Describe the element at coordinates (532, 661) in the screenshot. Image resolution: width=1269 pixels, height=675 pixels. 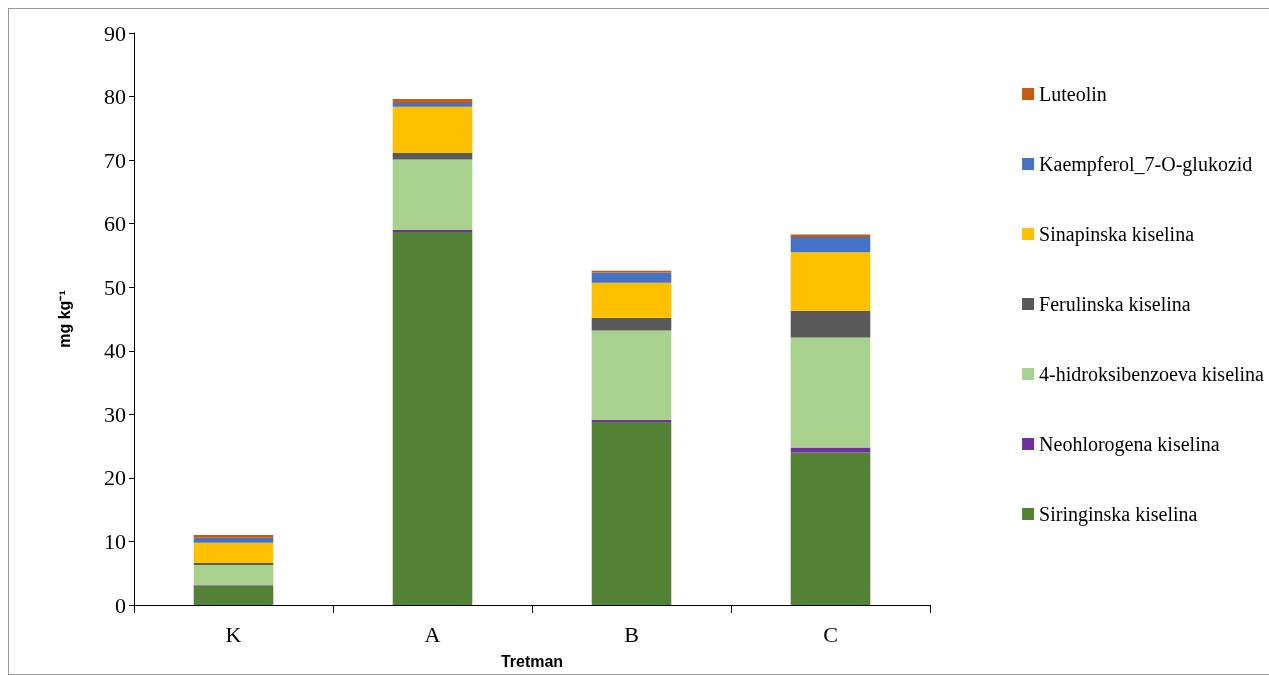
I see `x-axis-title: Tretman` at that location.